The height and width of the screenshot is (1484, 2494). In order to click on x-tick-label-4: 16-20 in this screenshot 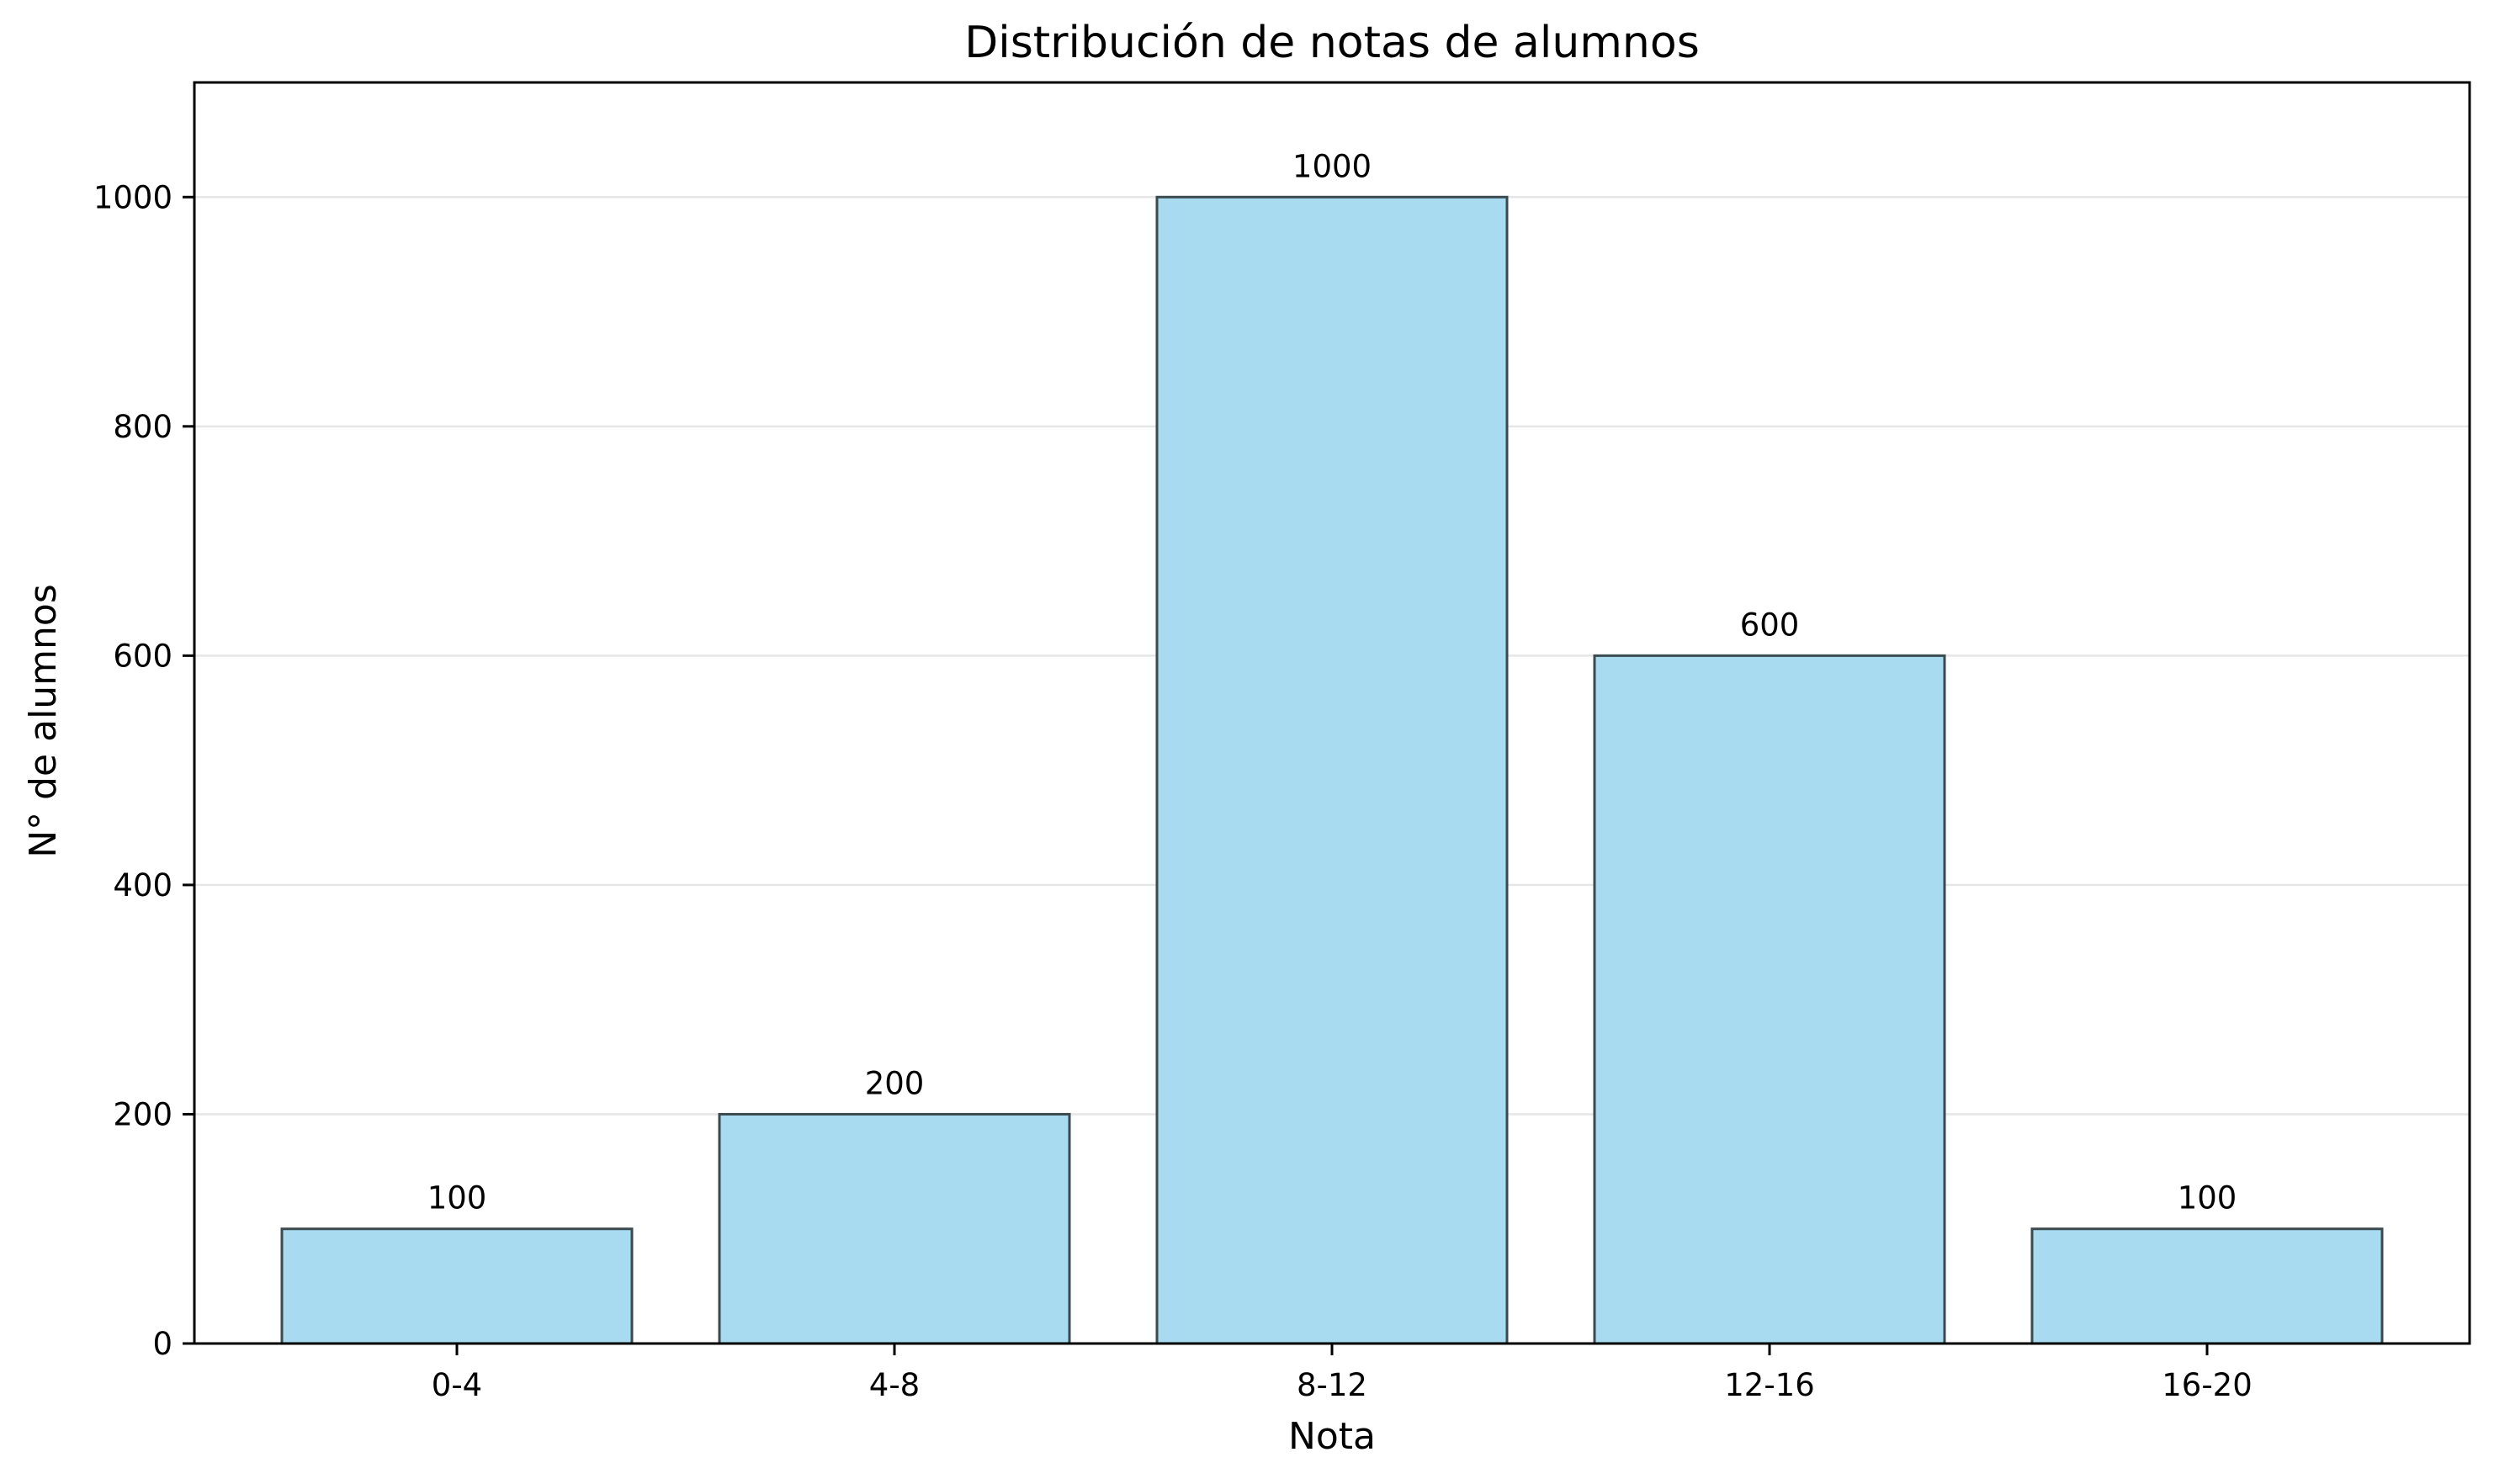, I will do `click(2207, 1385)`.